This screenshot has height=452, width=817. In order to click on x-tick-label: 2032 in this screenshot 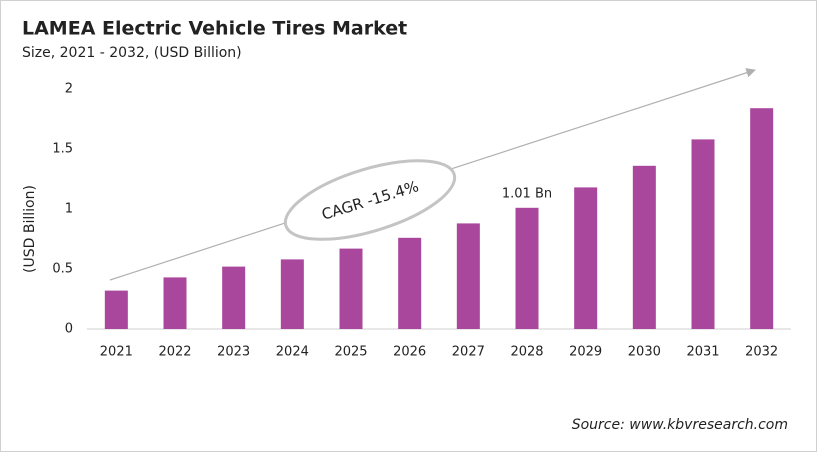, I will do `click(761, 352)`.